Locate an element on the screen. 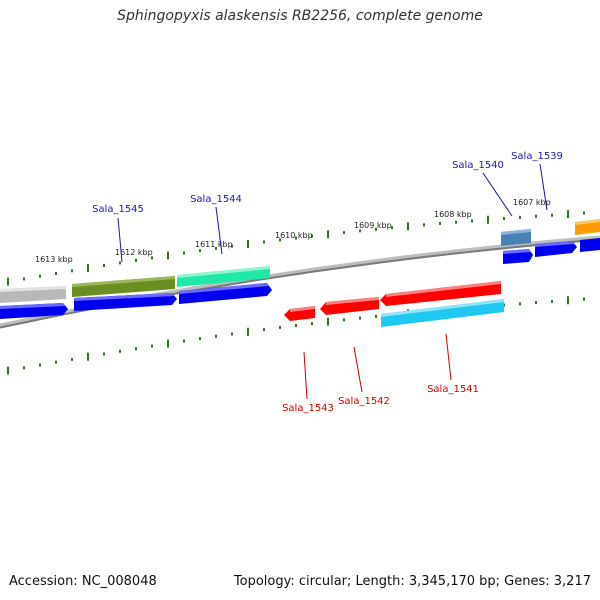 The image size is (600, 600). gene-label-sala-1539: Sala_1539 is located at coordinates (537, 156).